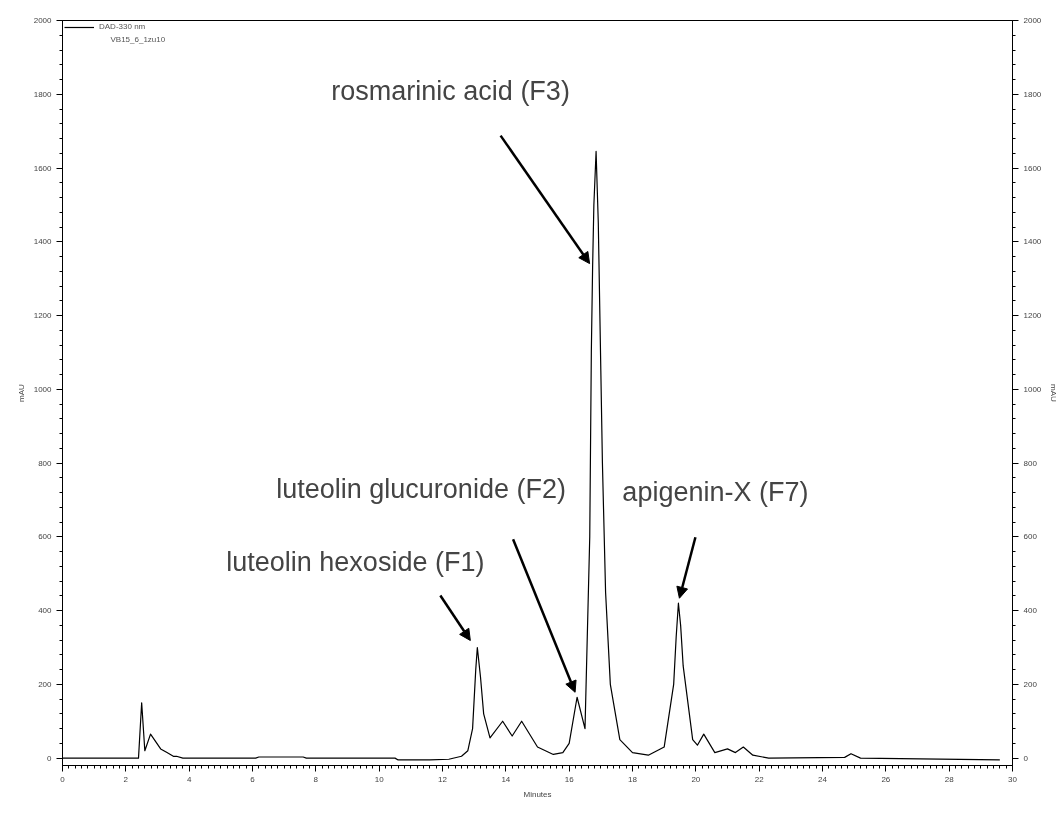  Describe the element at coordinates (1032, 242) in the screenshot. I see `y2-tick-label: 1400` at that location.